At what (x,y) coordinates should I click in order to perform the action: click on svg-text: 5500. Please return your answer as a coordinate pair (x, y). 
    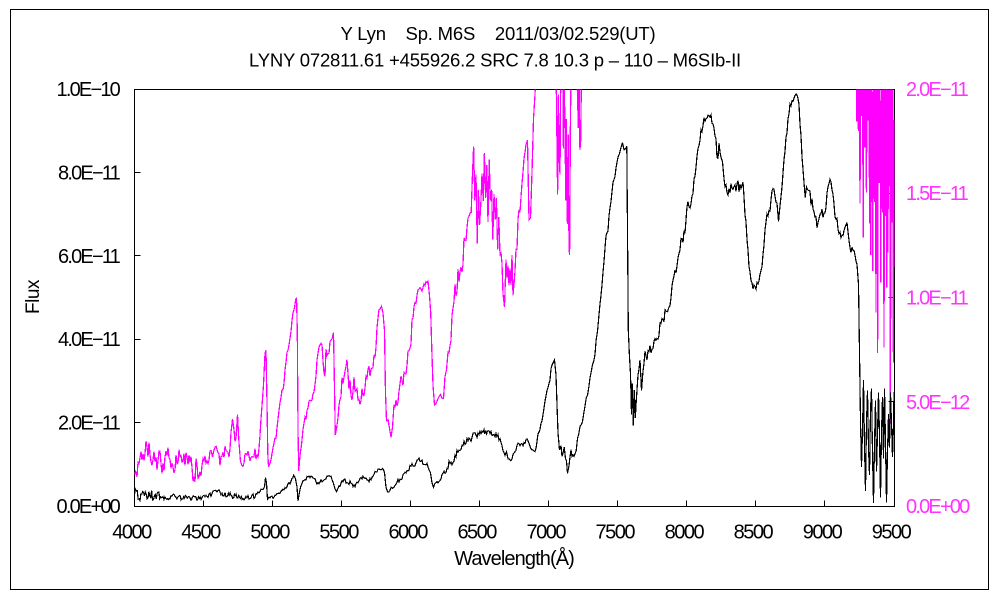
    Looking at the image, I should click on (339, 533).